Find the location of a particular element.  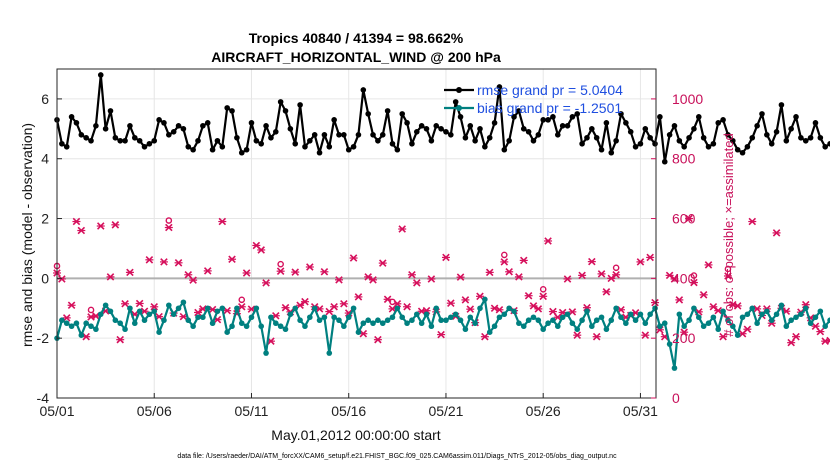

y2-tick-label: 600 is located at coordinates (684, 219).